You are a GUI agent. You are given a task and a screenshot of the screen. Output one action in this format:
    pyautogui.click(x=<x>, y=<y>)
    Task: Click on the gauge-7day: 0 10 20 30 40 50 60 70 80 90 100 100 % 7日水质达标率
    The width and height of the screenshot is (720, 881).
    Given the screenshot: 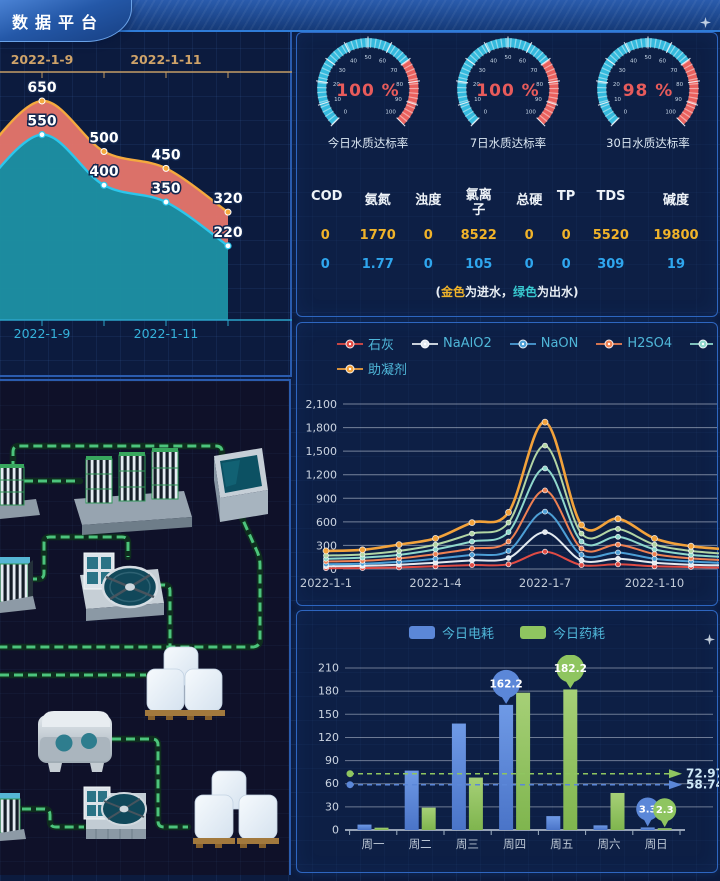 What is the action you would take?
    pyautogui.click(x=508, y=95)
    